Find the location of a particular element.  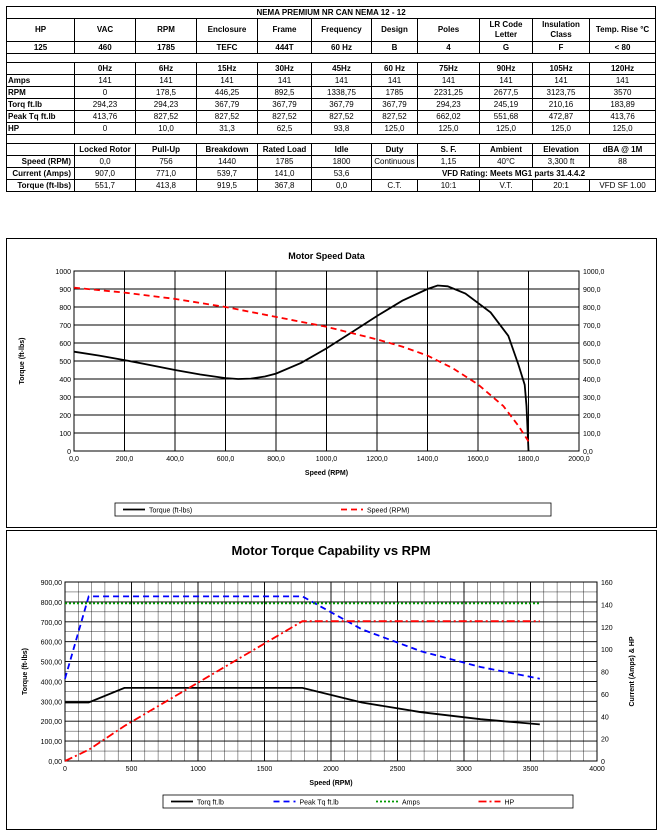

points-extra-header: dBA @ 1M is located at coordinates (622, 149).